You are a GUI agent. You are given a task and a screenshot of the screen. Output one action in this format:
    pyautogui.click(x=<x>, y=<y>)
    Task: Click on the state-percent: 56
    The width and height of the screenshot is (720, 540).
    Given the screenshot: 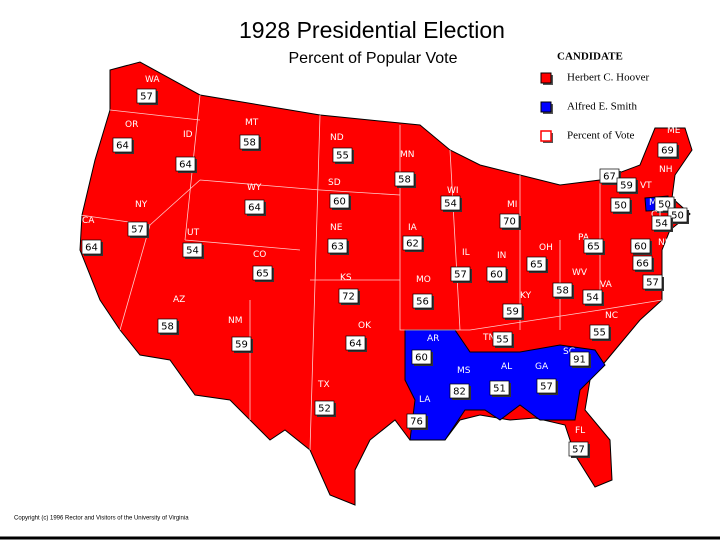 What is the action you would take?
    pyautogui.click(x=422, y=302)
    